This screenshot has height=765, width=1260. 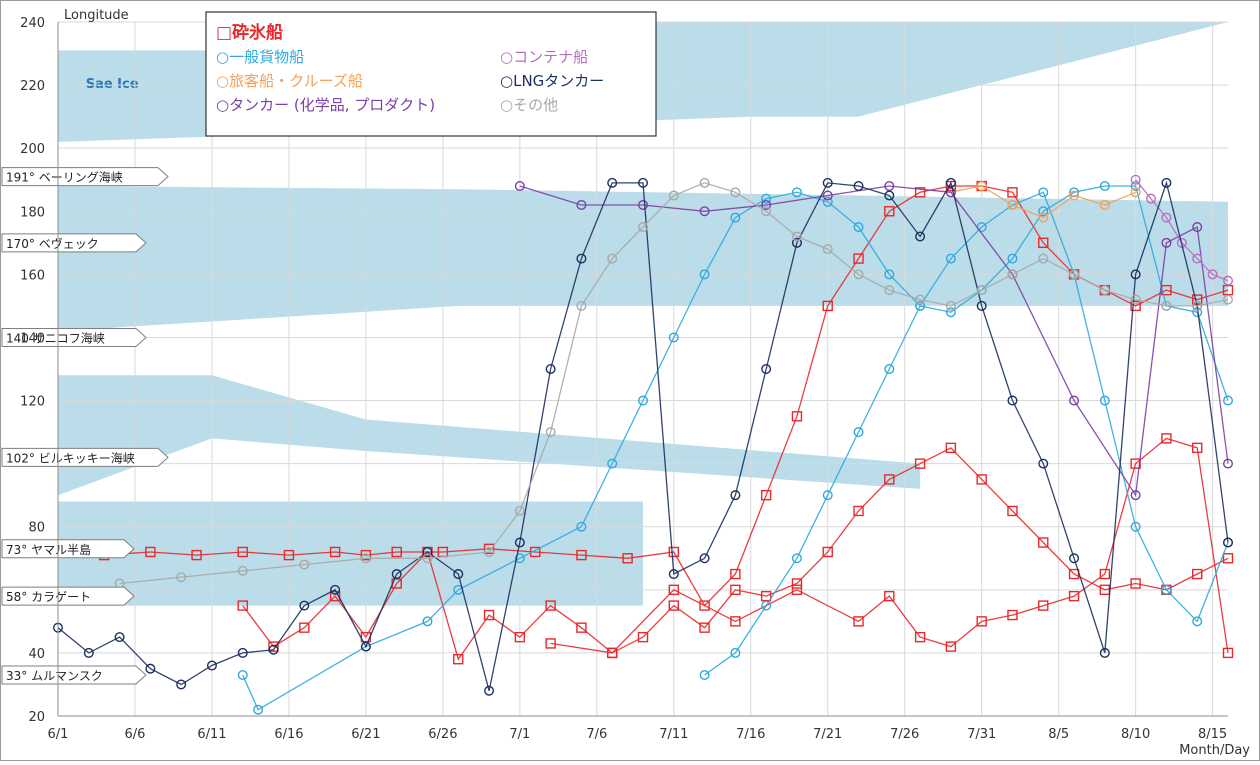 What do you see at coordinates (85, 177) in the screenshot?
I see `location-marker` at bounding box center [85, 177].